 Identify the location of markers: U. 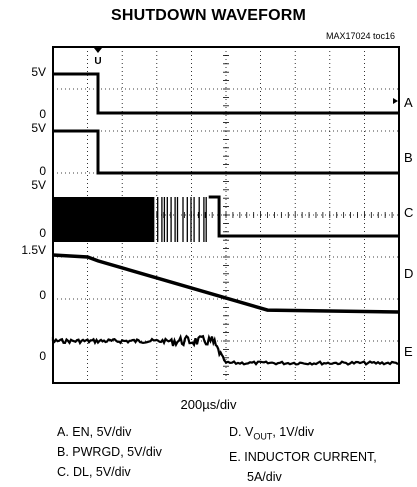
(245, 76).